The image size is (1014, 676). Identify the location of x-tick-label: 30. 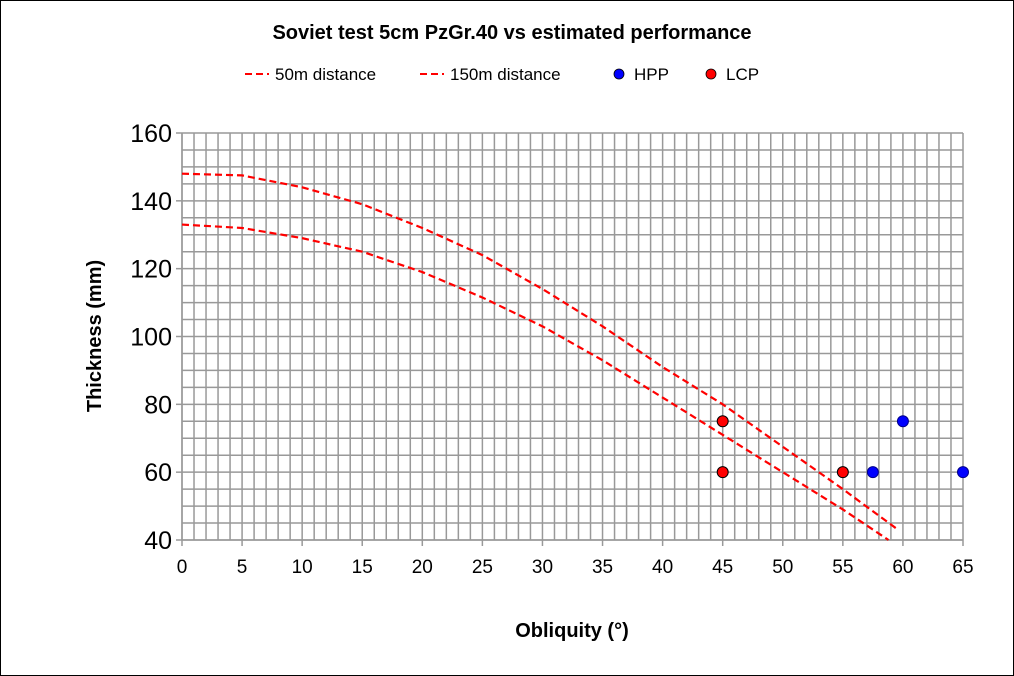
(542, 567).